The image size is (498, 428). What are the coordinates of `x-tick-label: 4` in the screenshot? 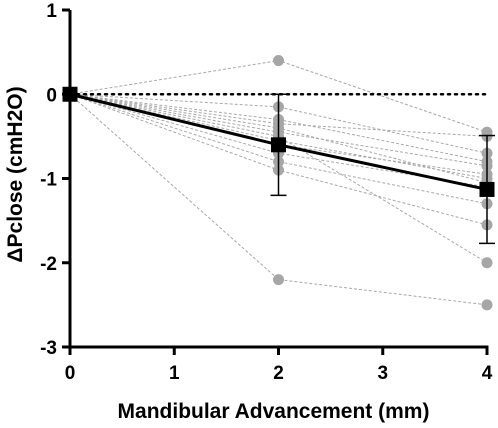 It's located at (487, 373).